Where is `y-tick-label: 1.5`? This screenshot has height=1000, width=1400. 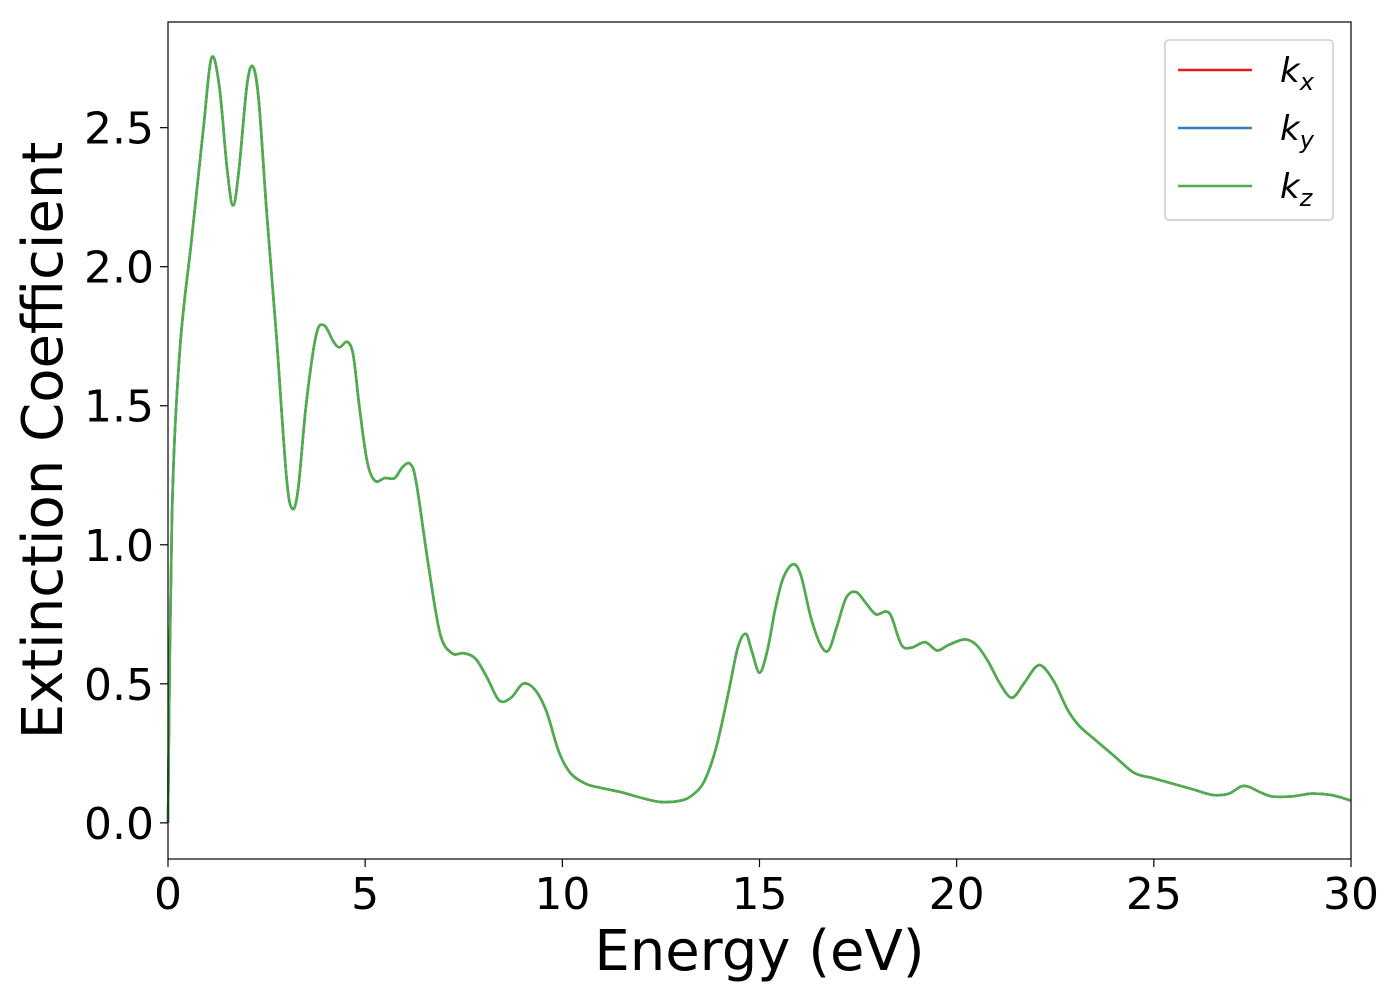 y-tick-label: 1.5 is located at coordinates (119, 407).